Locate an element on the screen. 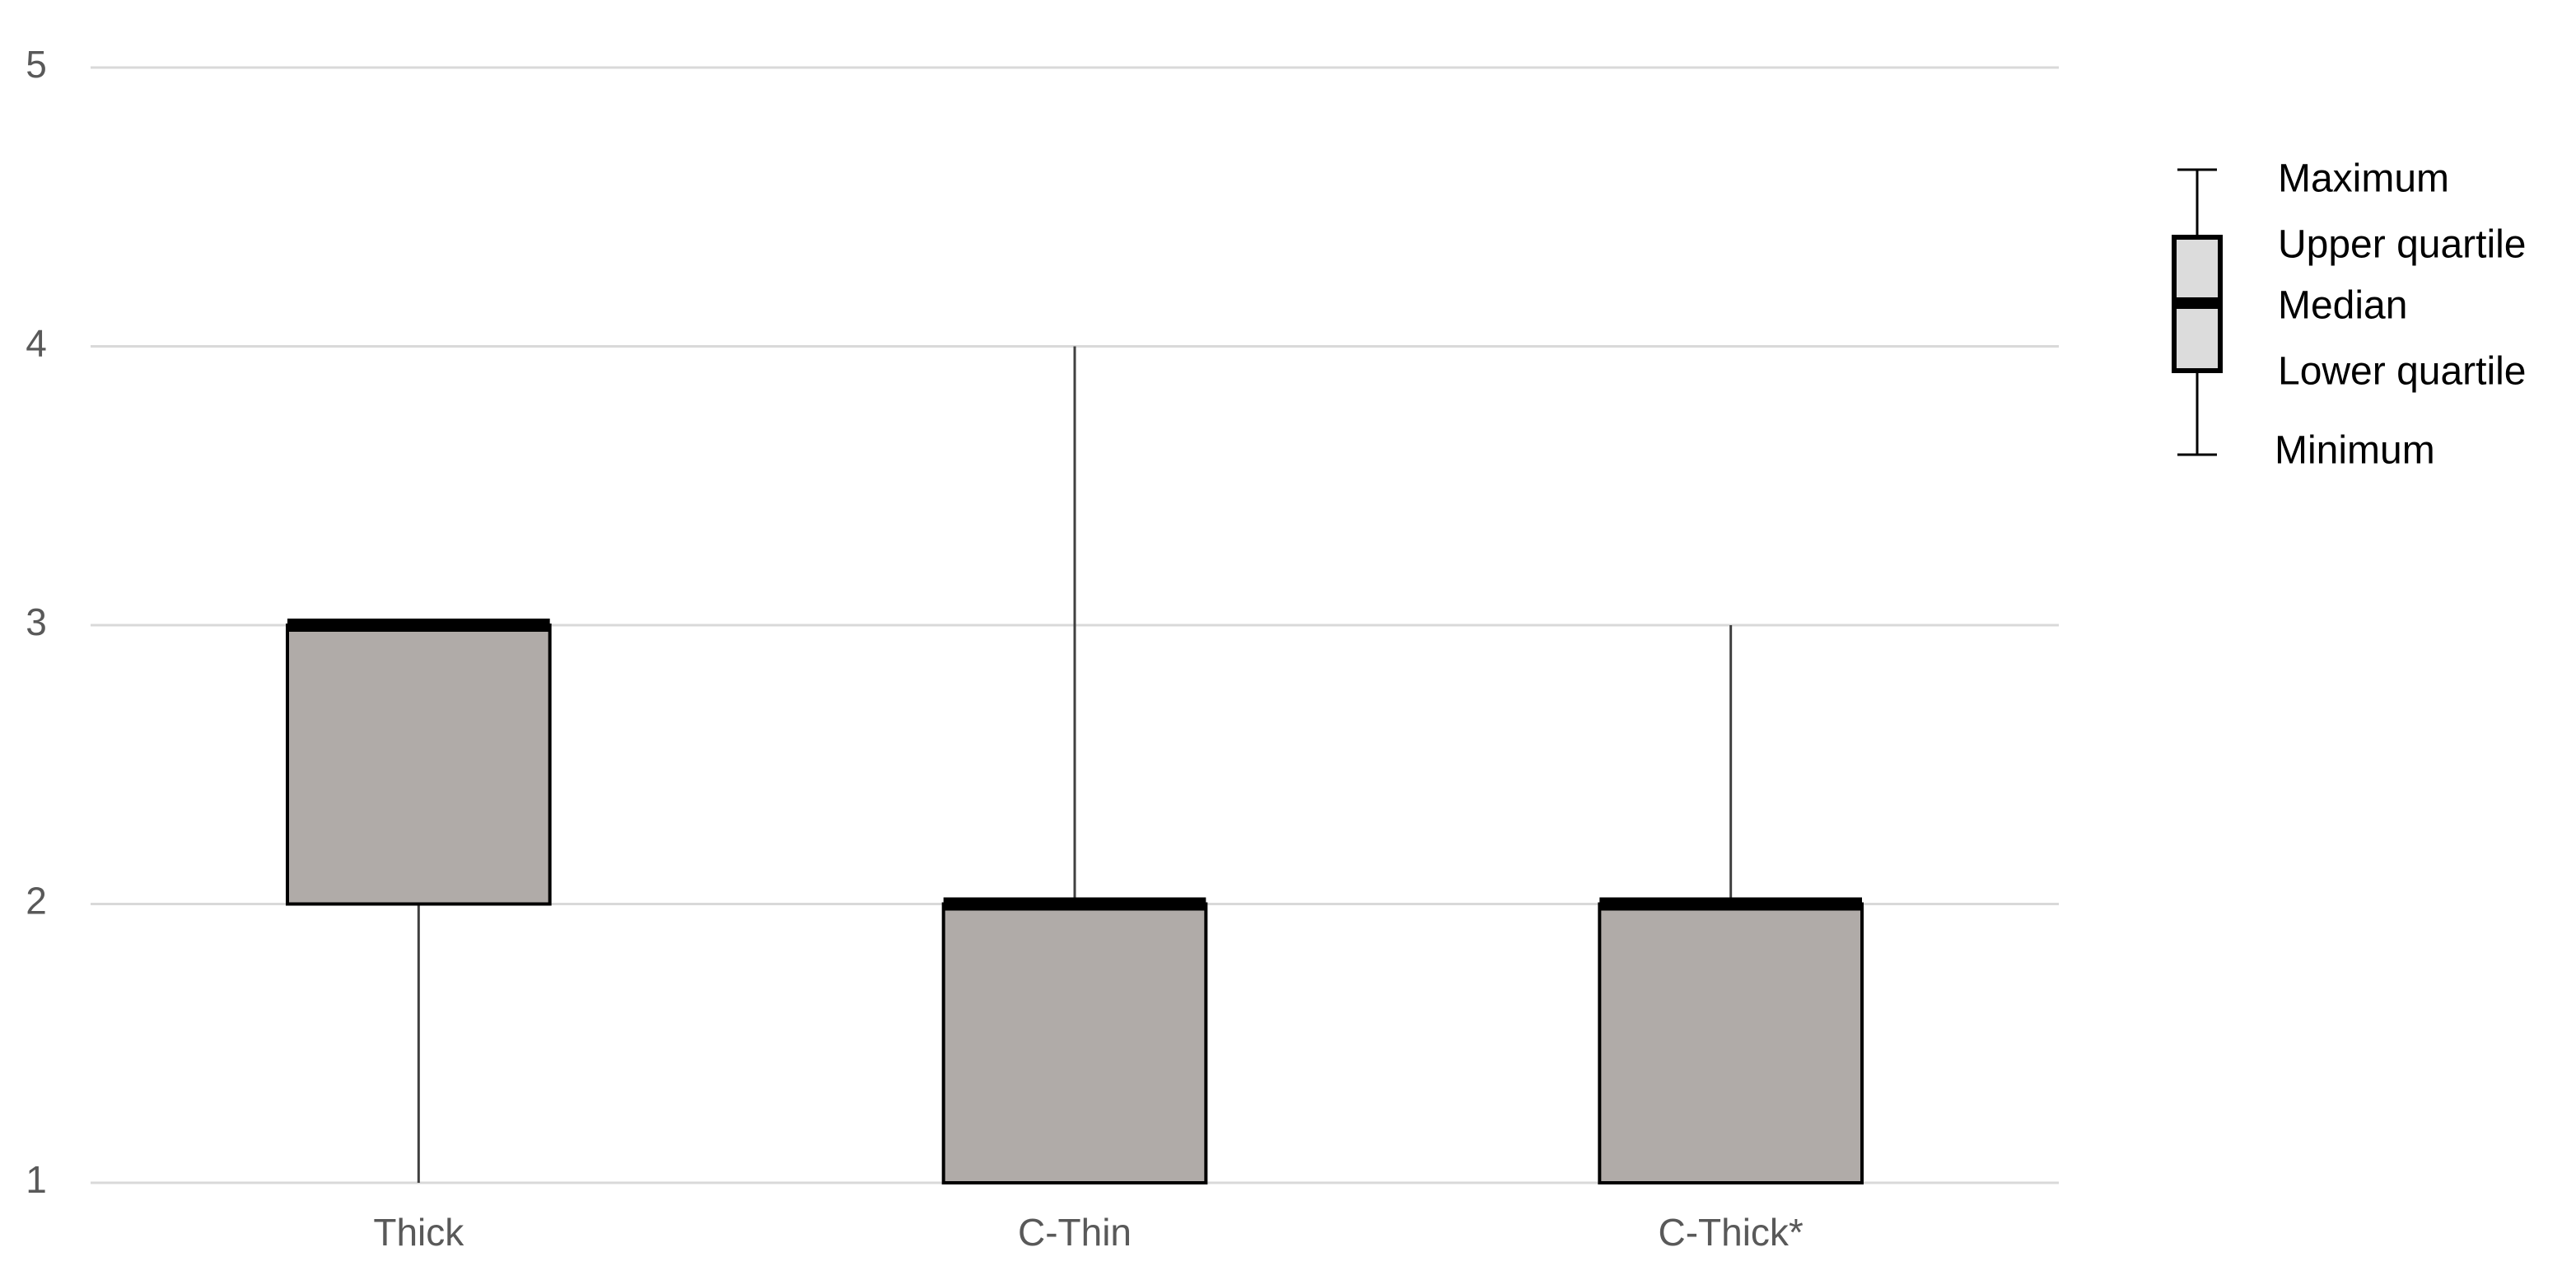 Image resolution: width=2576 pixels, height=1280 pixels. y-tick-label: 1 is located at coordinates (36, 1179).